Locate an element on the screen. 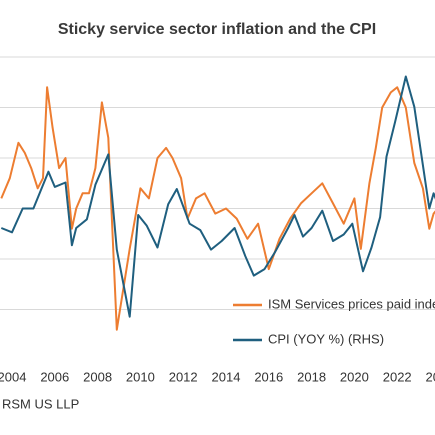 The image size is (435, 435). x-tick-label: 2020 is located at coordinates (354, 376).